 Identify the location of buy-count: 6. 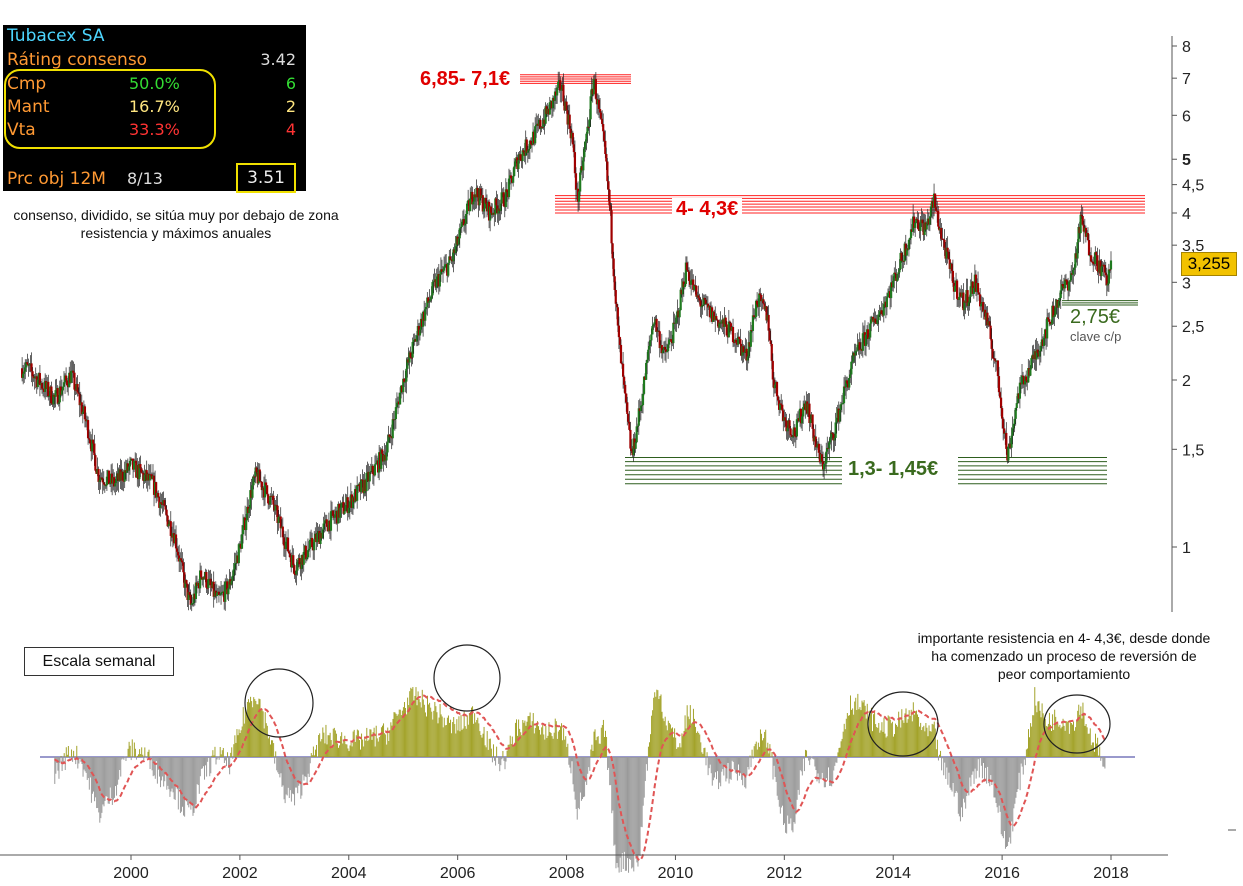
(290, 83).